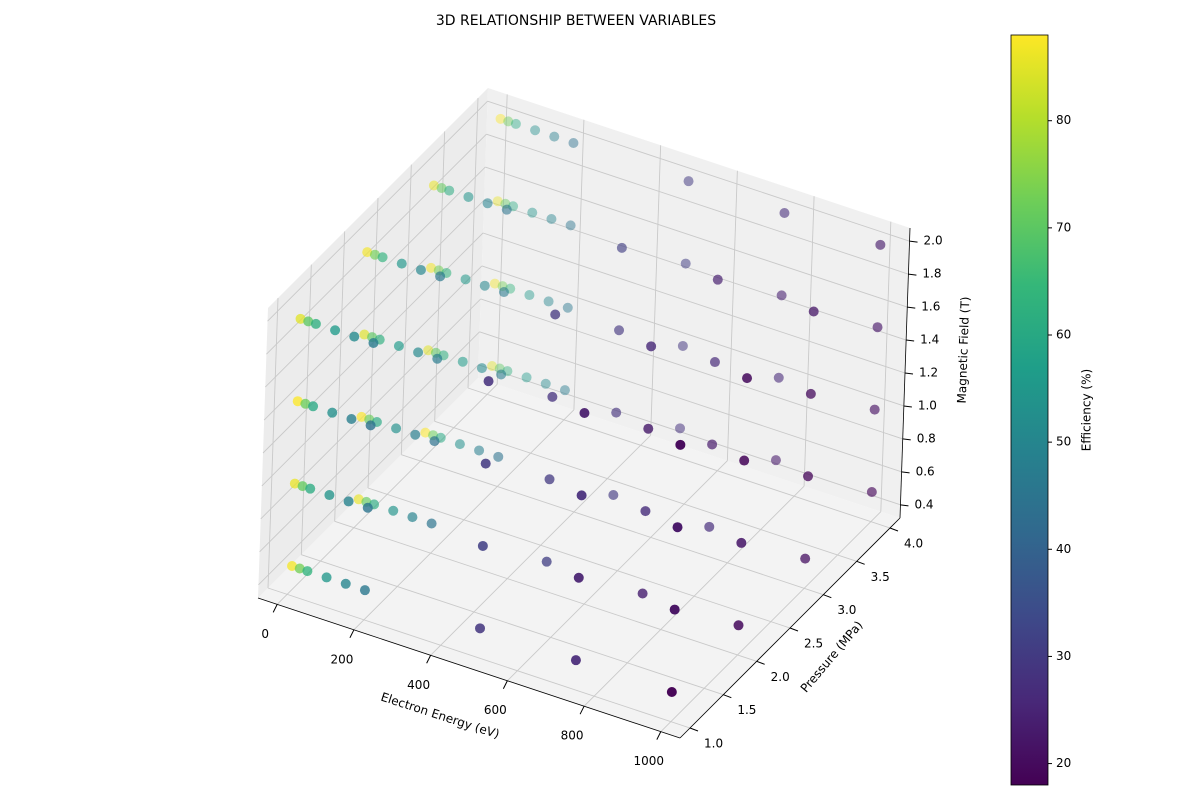 This screenshot has width=1200, height=800. What do you see at coordinates (933, 241) in the screenshot?
I see `z-tick-label: 2.0` at bounding box center [933, 241].